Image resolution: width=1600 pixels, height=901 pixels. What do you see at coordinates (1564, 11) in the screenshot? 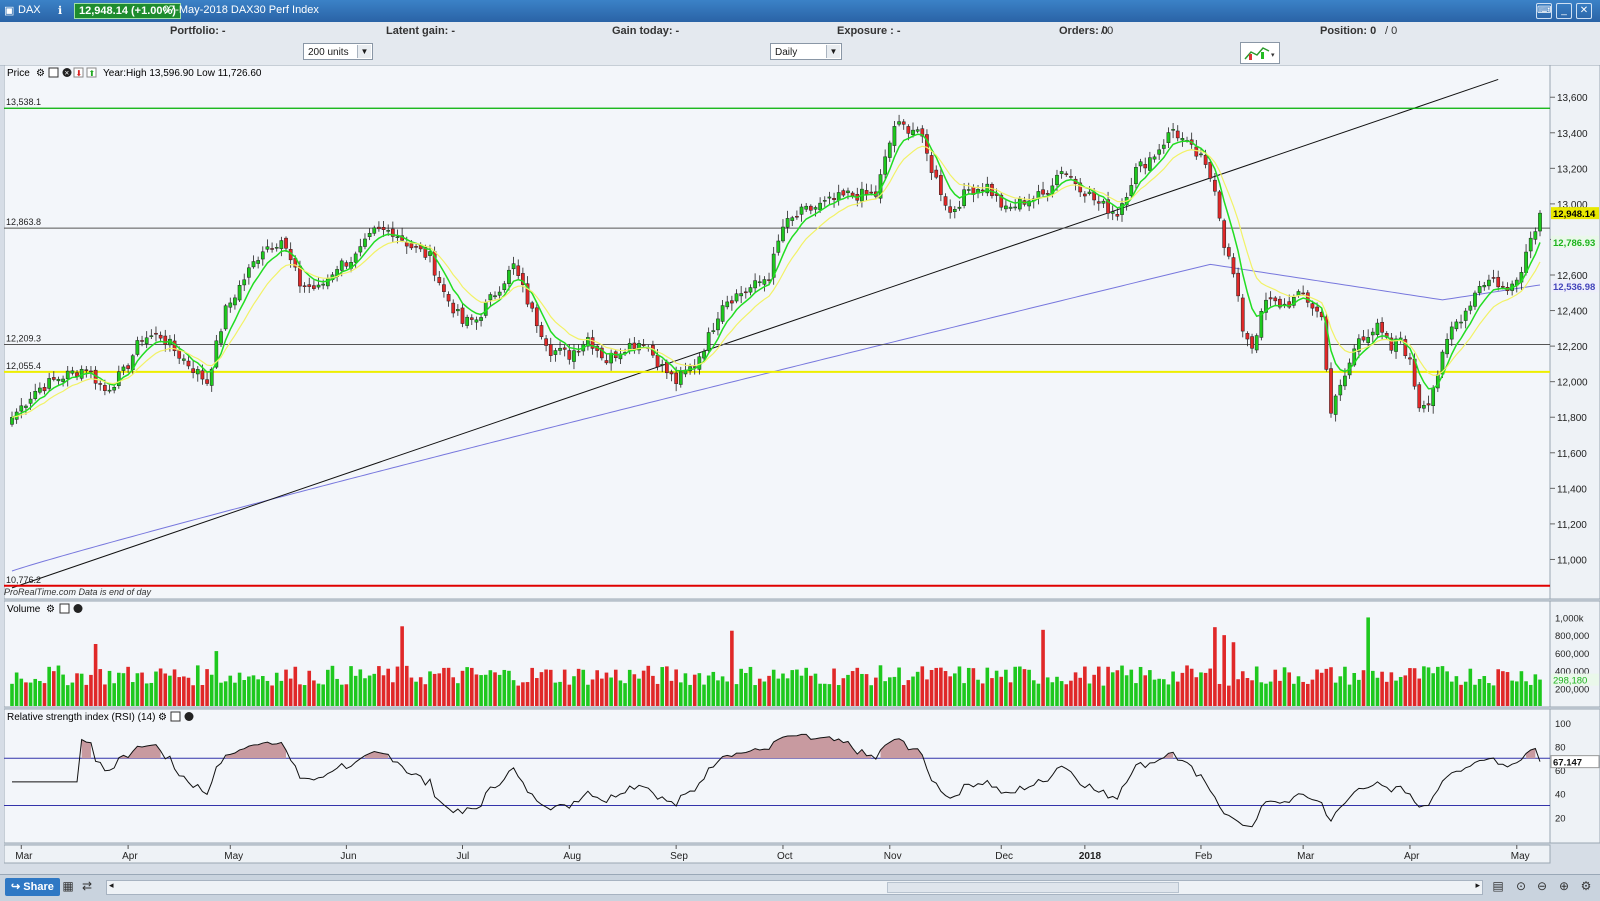
I see `minimize-button: _` at bounding box center [1564, 11].